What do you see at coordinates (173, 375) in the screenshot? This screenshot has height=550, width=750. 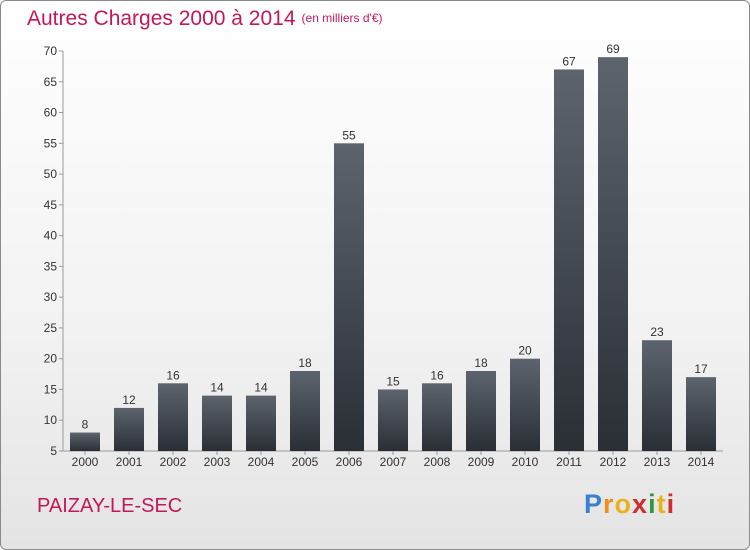 I see `value-label-2002: 16` at bounding box center [173, 375].